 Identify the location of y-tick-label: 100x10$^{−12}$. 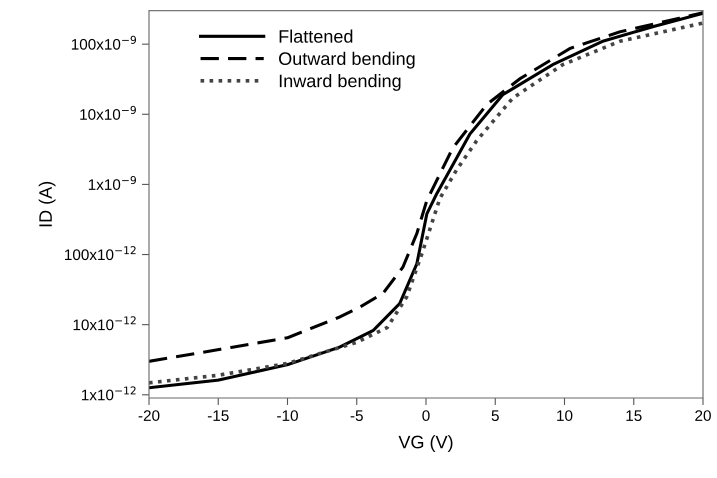
(100, 253).